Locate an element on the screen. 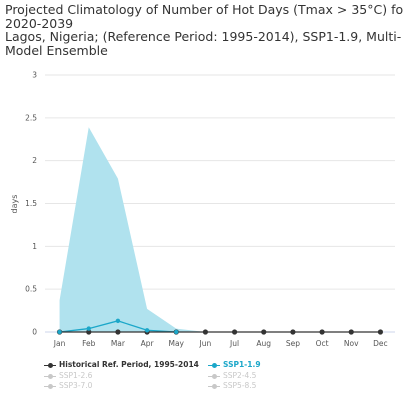  title-line-2: 2020-2039 is located at coordinates (39, 23).